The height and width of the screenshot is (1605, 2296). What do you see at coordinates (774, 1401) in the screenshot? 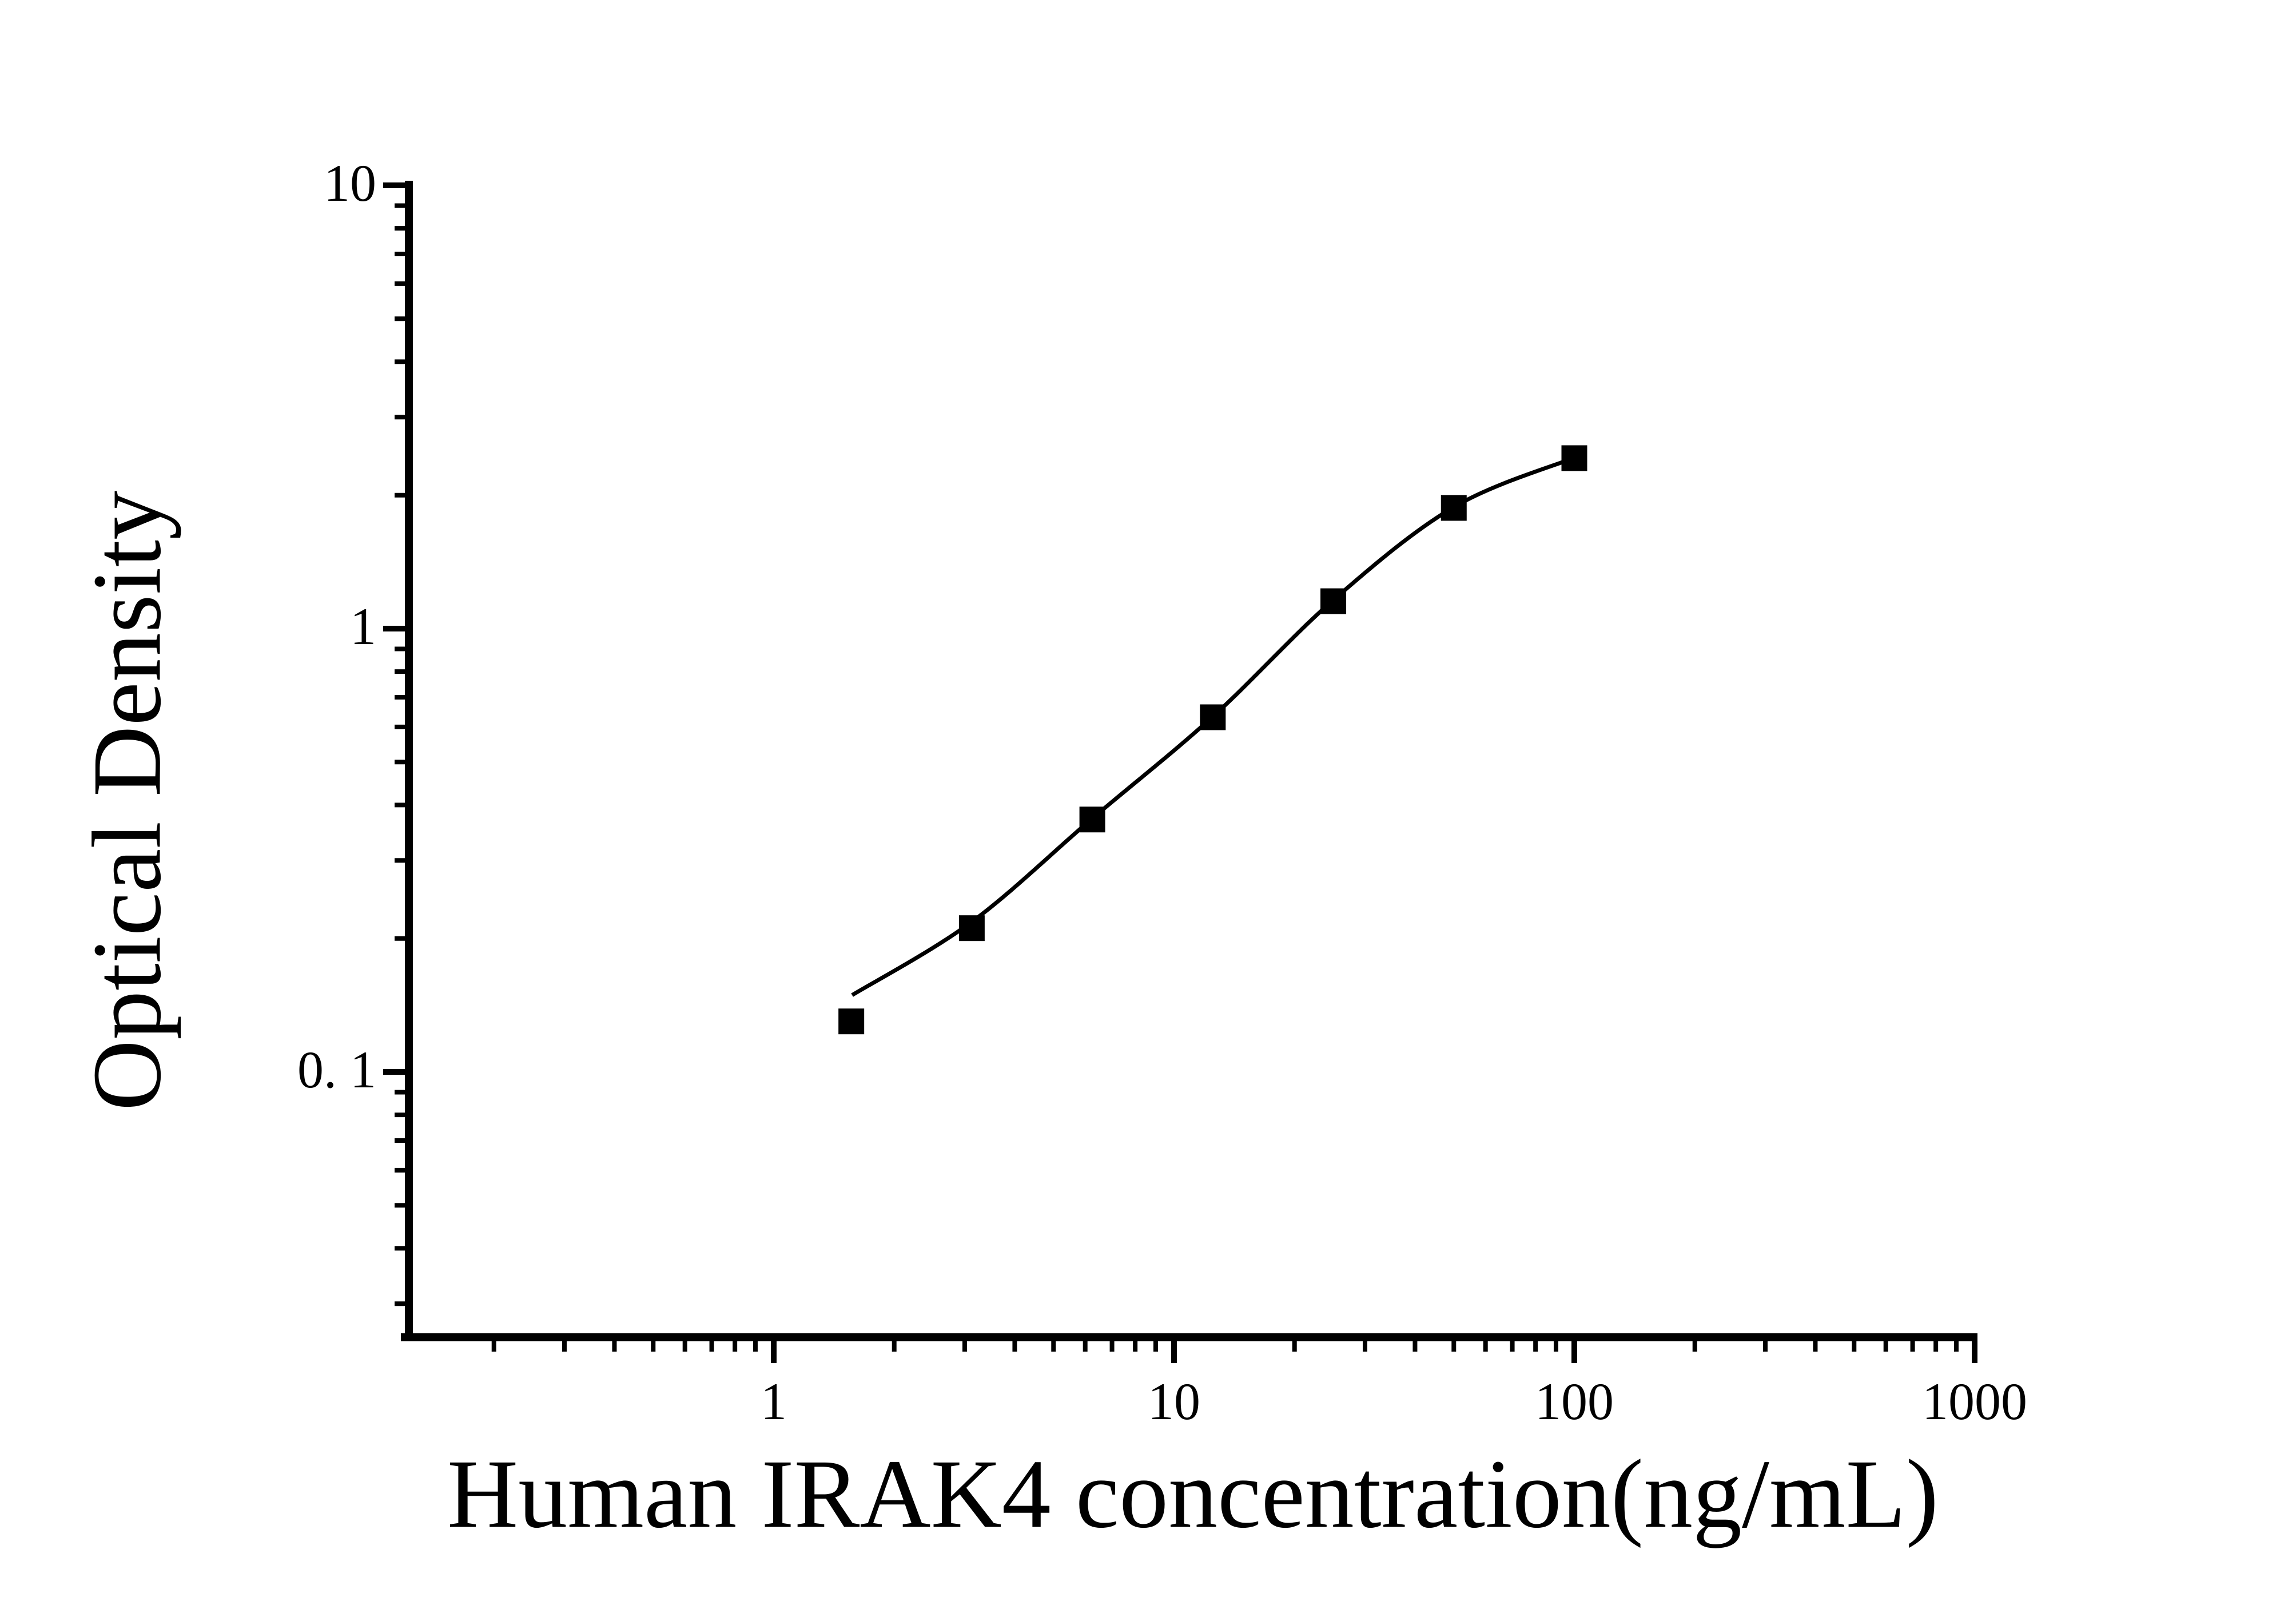
I see `x-tick-label: 1` at bounding box center [774, 1401].